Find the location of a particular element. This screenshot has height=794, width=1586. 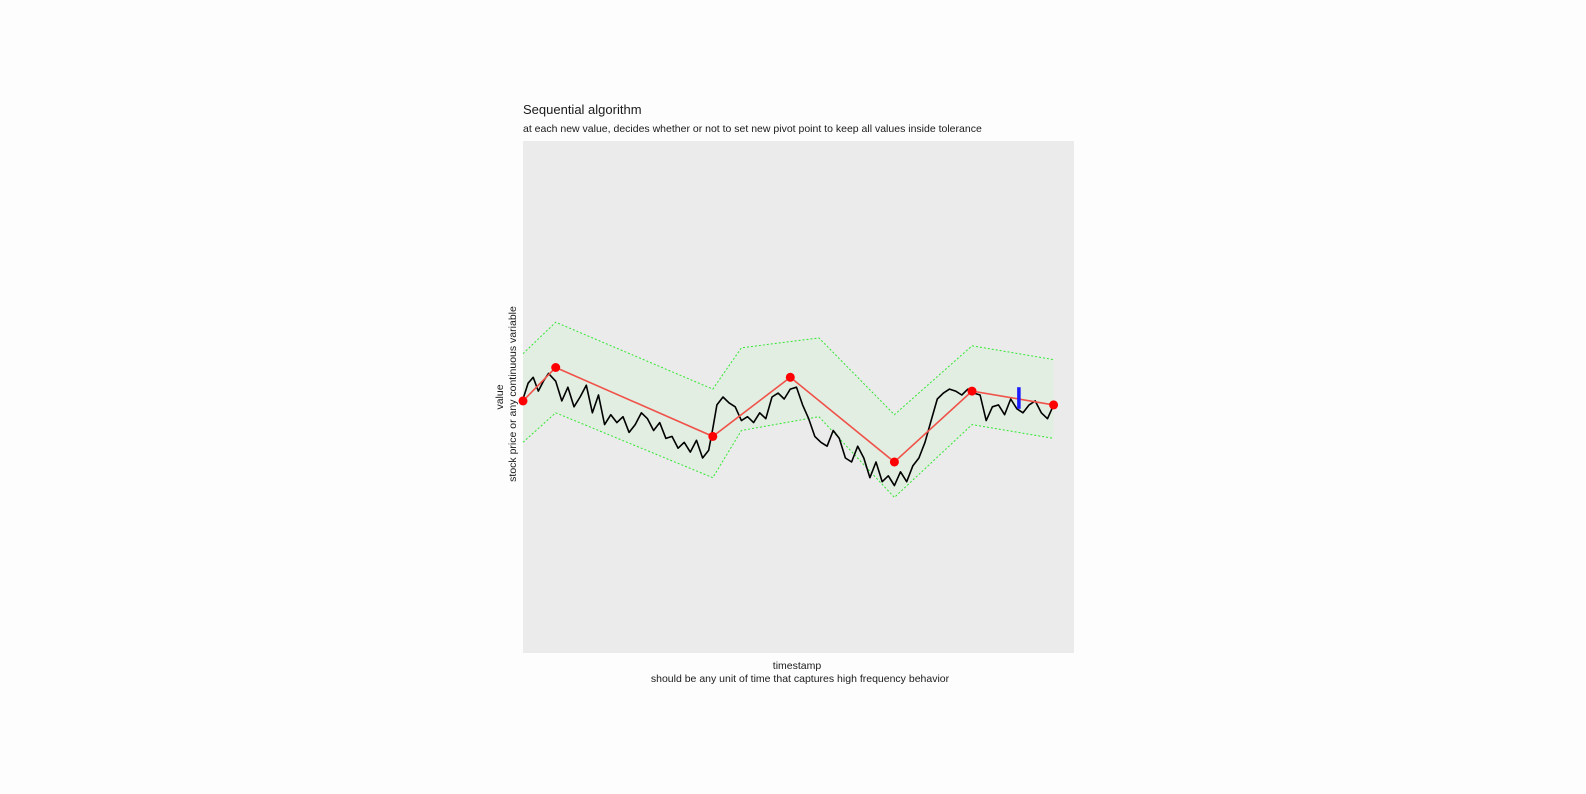

y-axis-title: value is located at coordinates (500, 396).